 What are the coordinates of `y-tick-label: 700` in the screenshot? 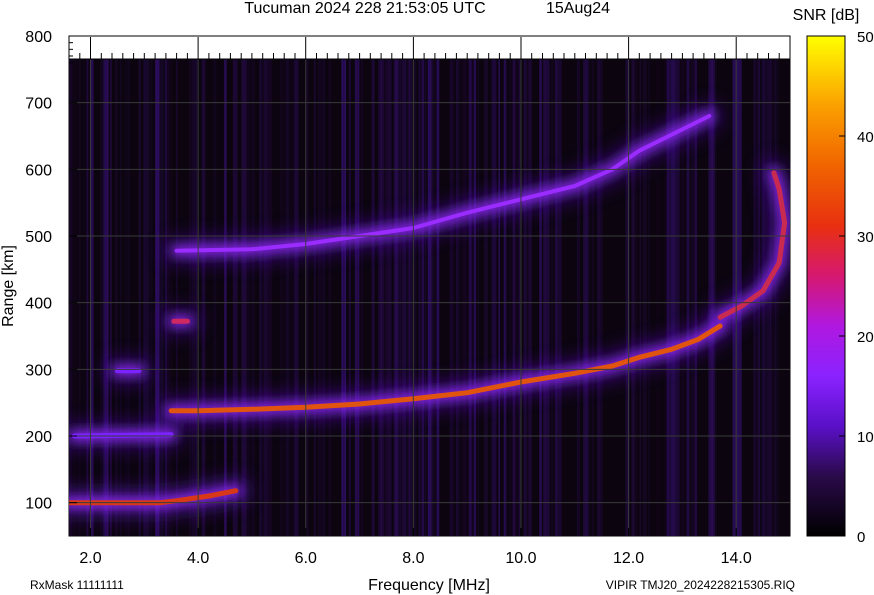 It's located at (38, 104).